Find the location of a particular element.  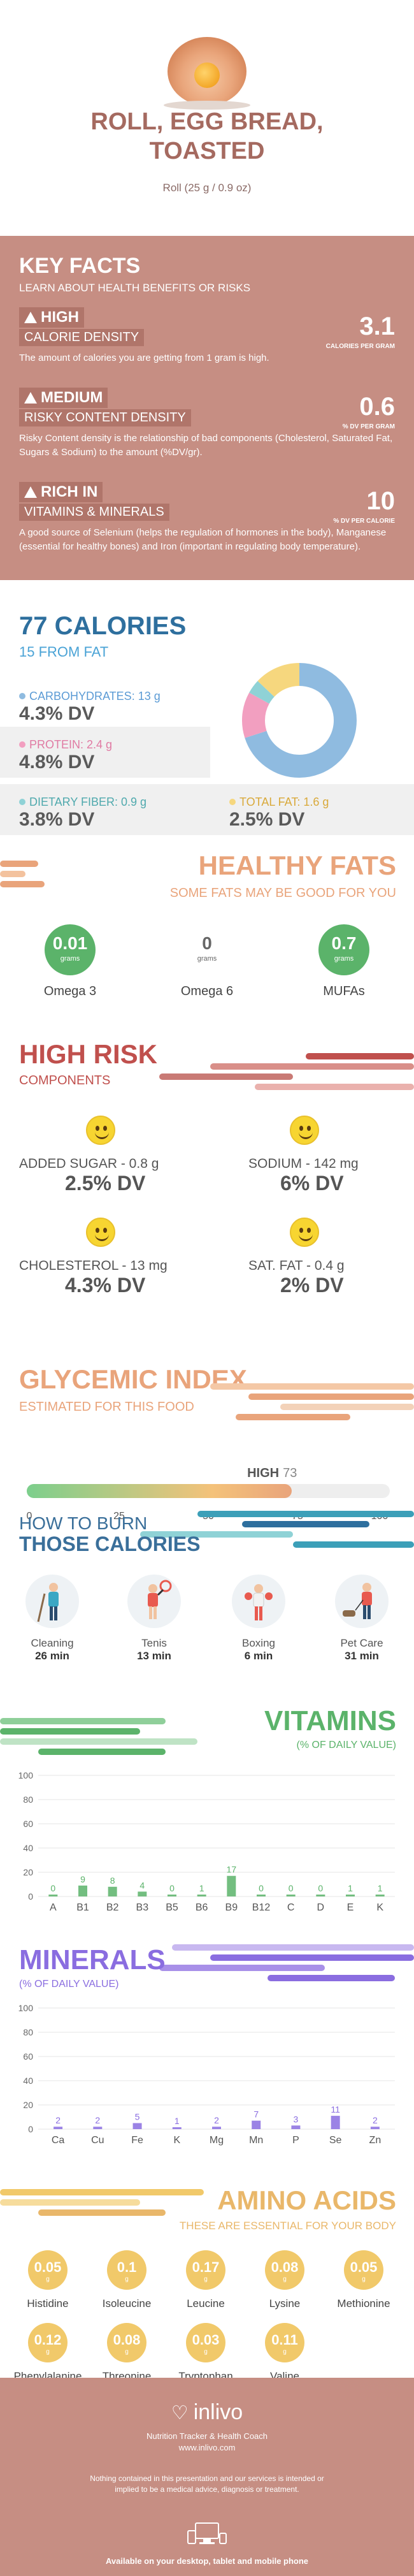

inlivo-logo: ♡ inlivo is located at coordinates (207, 2412).